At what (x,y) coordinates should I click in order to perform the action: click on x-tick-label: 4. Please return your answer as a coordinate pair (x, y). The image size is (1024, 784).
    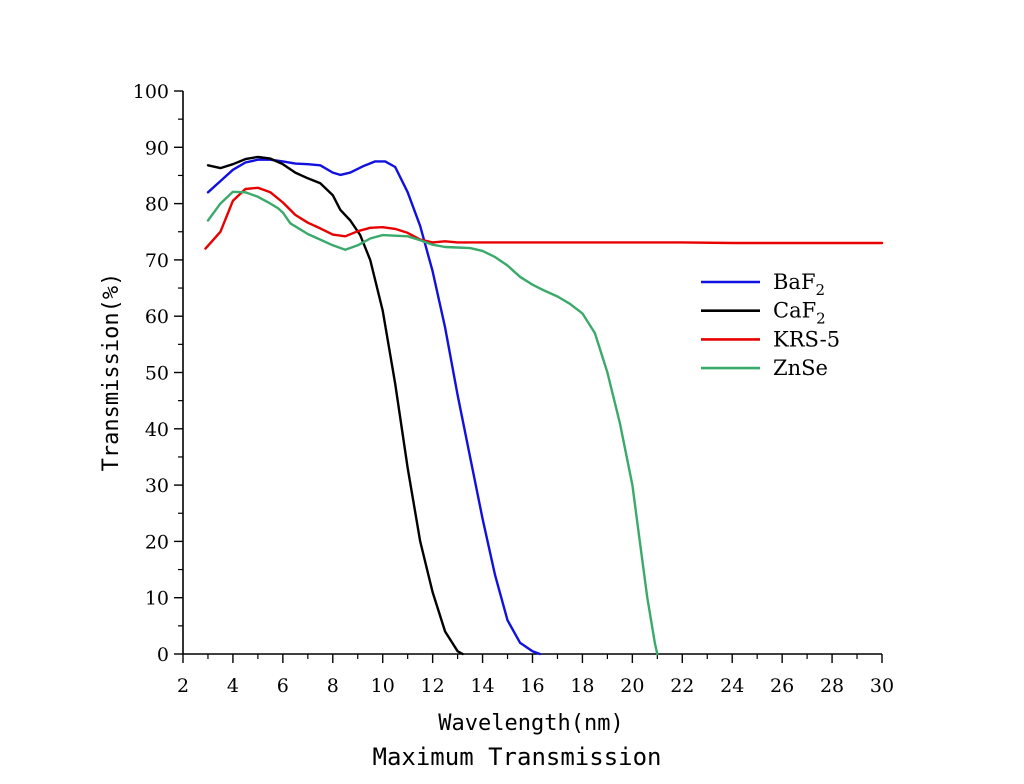
    Looking at the image, I should click on (233, 686).